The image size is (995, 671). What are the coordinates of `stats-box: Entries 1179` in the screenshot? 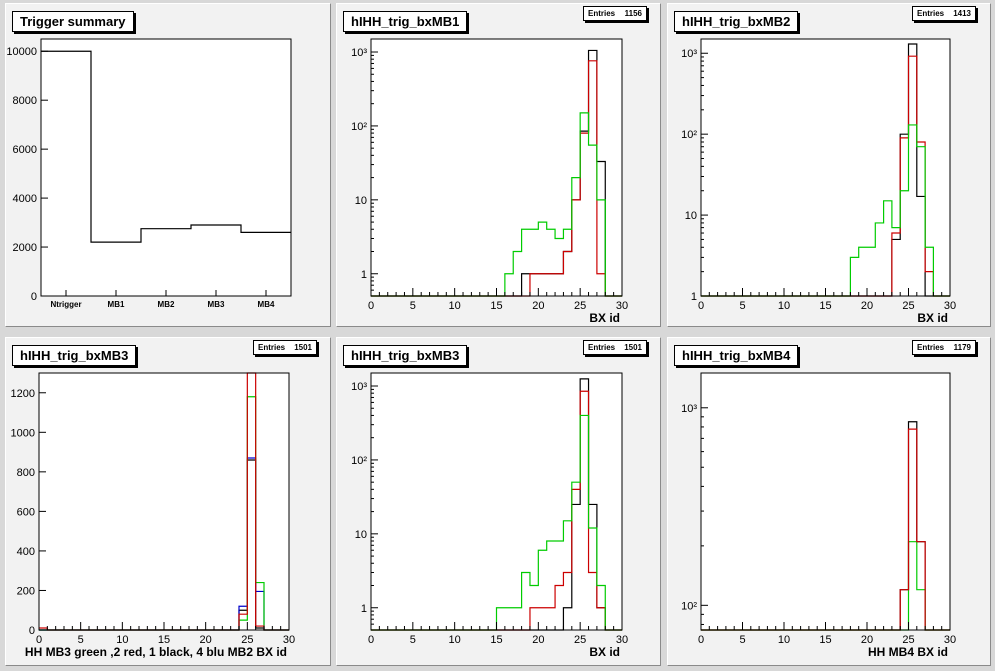 It's located at (944, 347).